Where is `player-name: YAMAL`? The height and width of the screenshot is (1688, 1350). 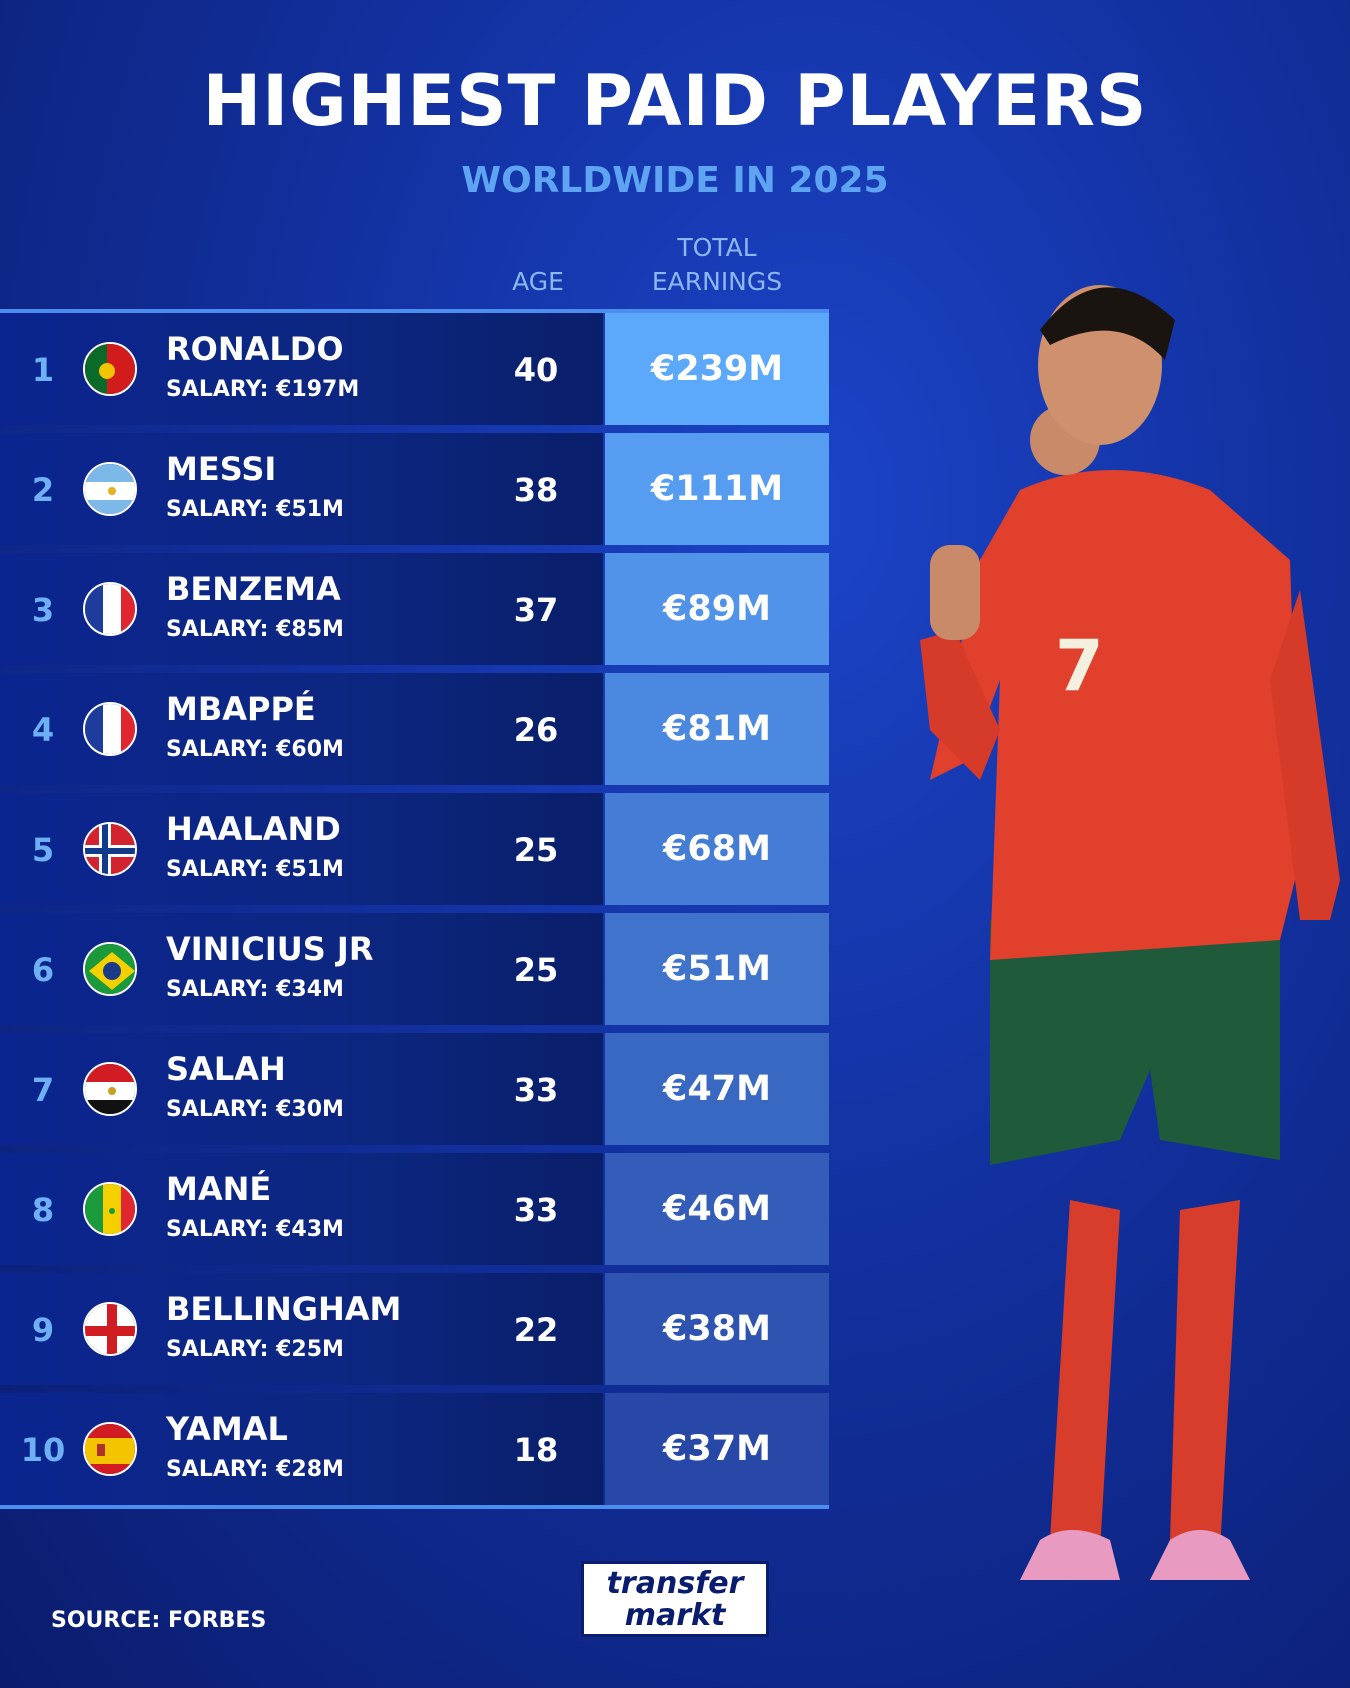
player-name: YAMAL is located at coordinates (227, 1429).